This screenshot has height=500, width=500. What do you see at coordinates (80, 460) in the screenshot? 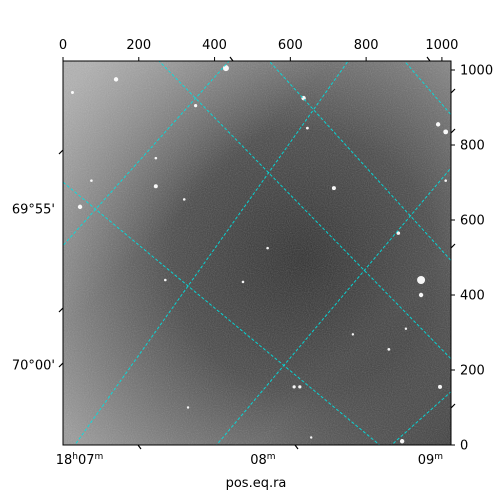
I see `ra-tick-label: 18h07m` at bounding box center [80, 460].